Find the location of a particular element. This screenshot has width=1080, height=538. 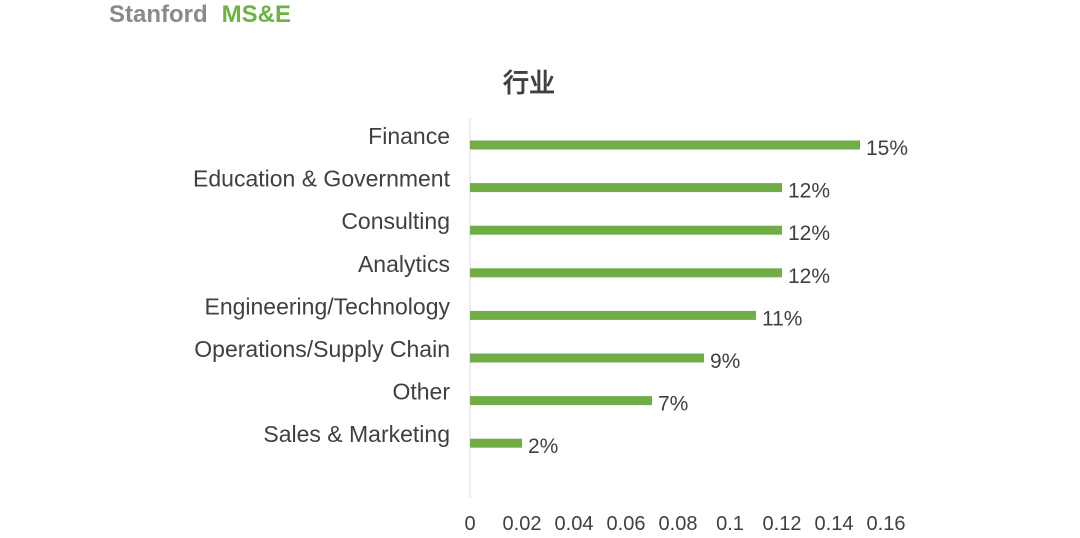

x-tick-label: 0.02 is located at coordinates (522, 524).